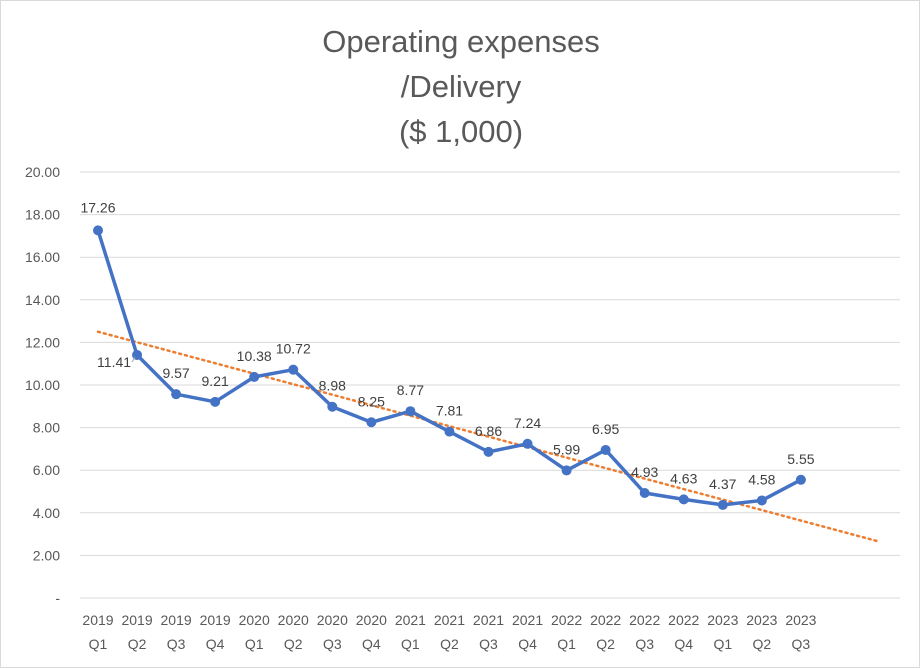 This screenshot has width=920, height=668. Describe the element at coordinates (566, 449) in the screenshot. I see `data-label: 5.99` at that location.